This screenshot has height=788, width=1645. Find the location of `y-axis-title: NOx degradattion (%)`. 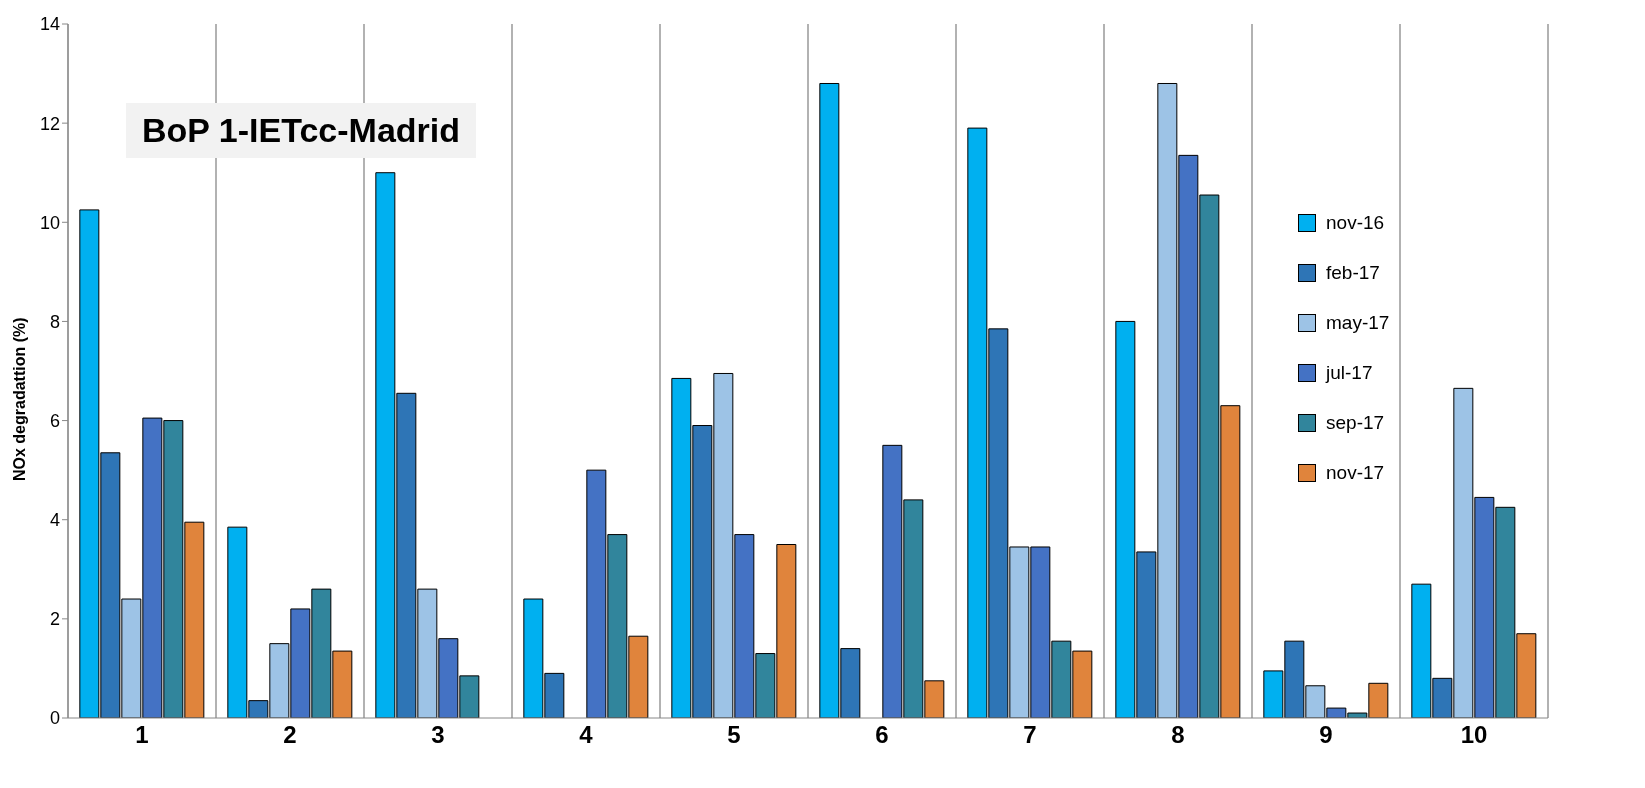

y-axis-title: NOx degradattion (%) is located at coordinates (19, 399).